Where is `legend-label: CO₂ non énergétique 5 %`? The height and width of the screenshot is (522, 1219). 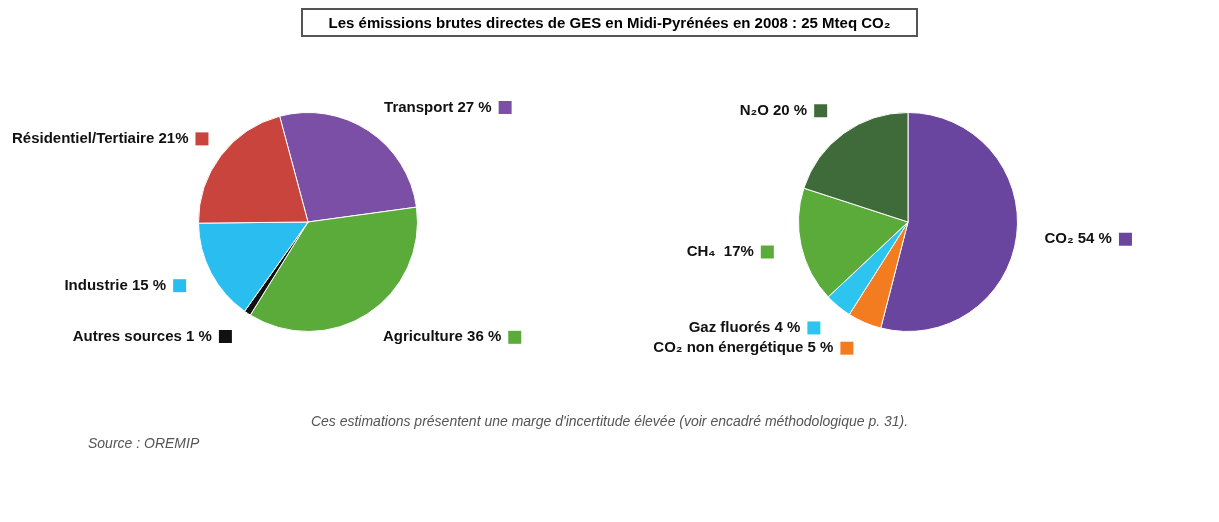
legend-label: CO₂ non énergétique 5 % is located at coordinates (743, 347).